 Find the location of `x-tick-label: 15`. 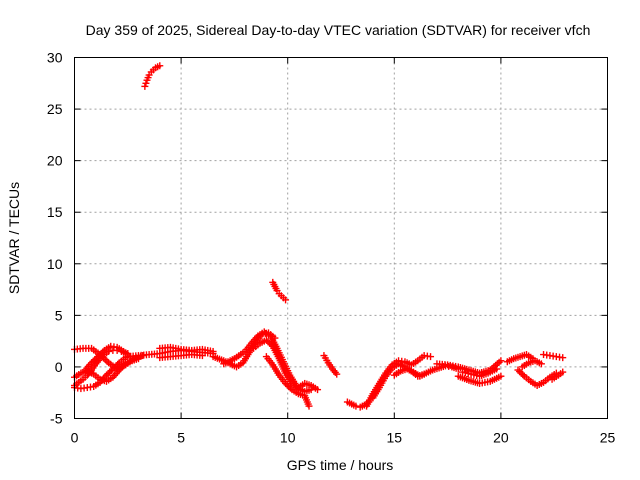

x-tick-label: 15 is located at coordinates (395, 438).